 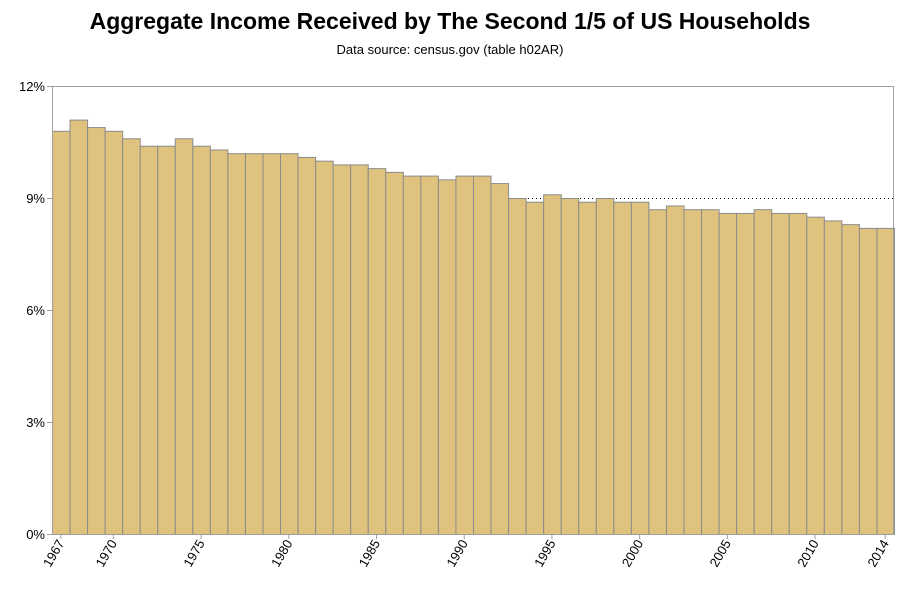 What do you see at coordinates (32, 86) in the screenshot?
I see `y-tick-label: 12%` at bounding box center [32, 86].